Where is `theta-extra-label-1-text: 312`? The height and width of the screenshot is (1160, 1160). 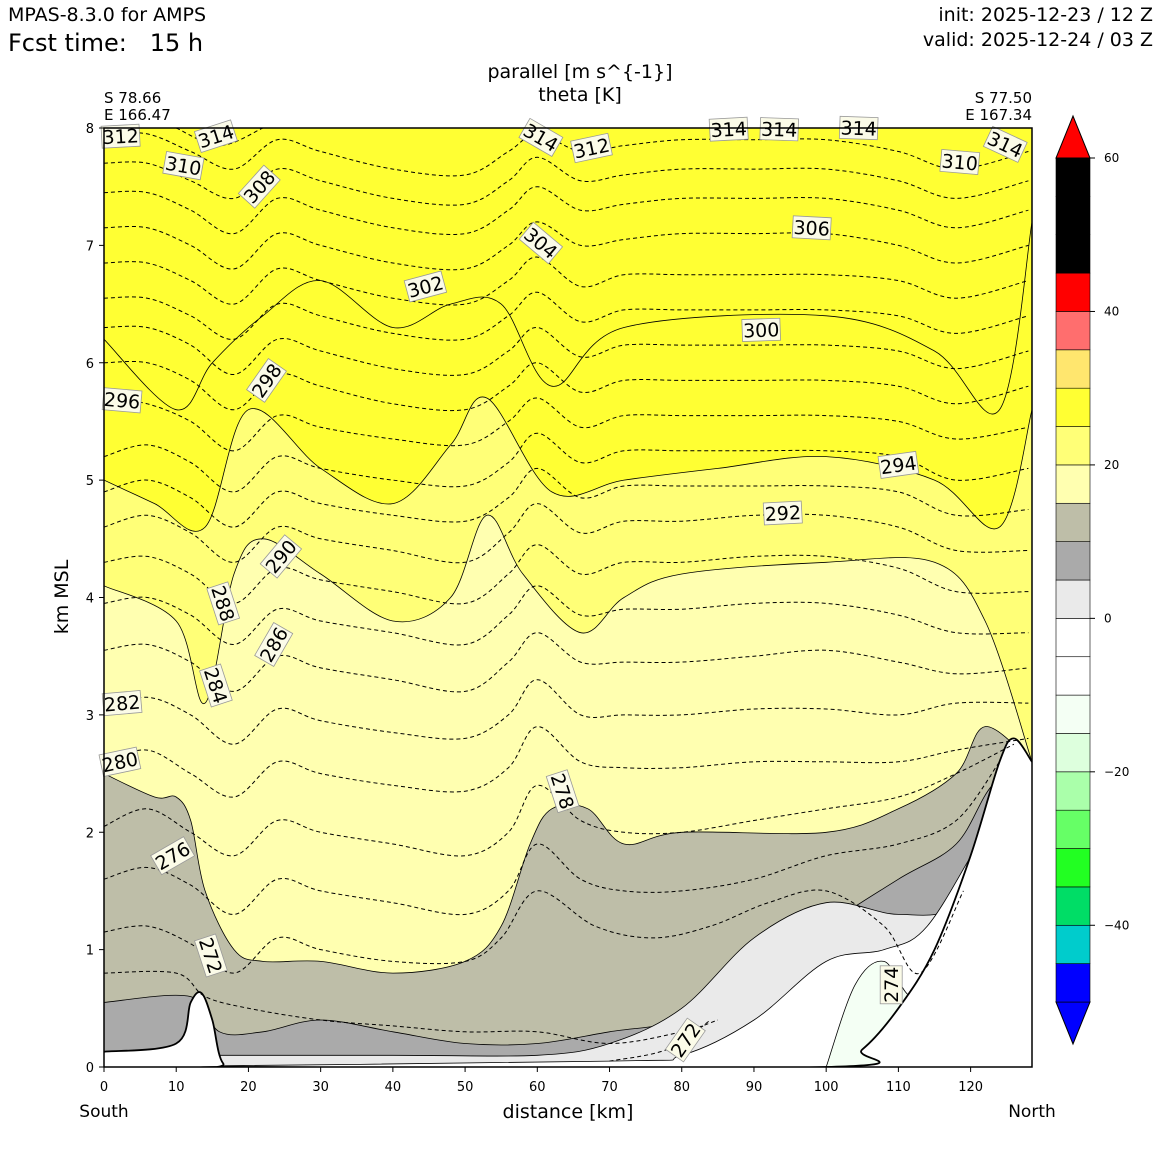
theta-extra-label-1-text: 312 is located at coordinates (120, 137).